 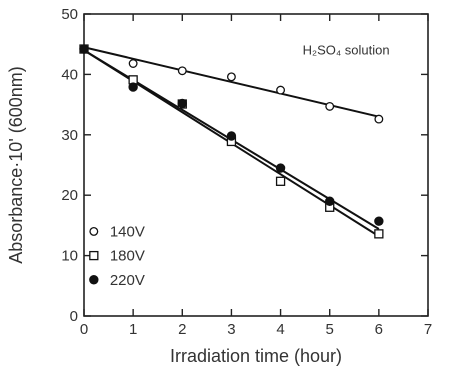 What do you see at coordinates (127, 256) in the screenshot?
I see `legend-label-180V: 180V` at bounding box center [127, 256].